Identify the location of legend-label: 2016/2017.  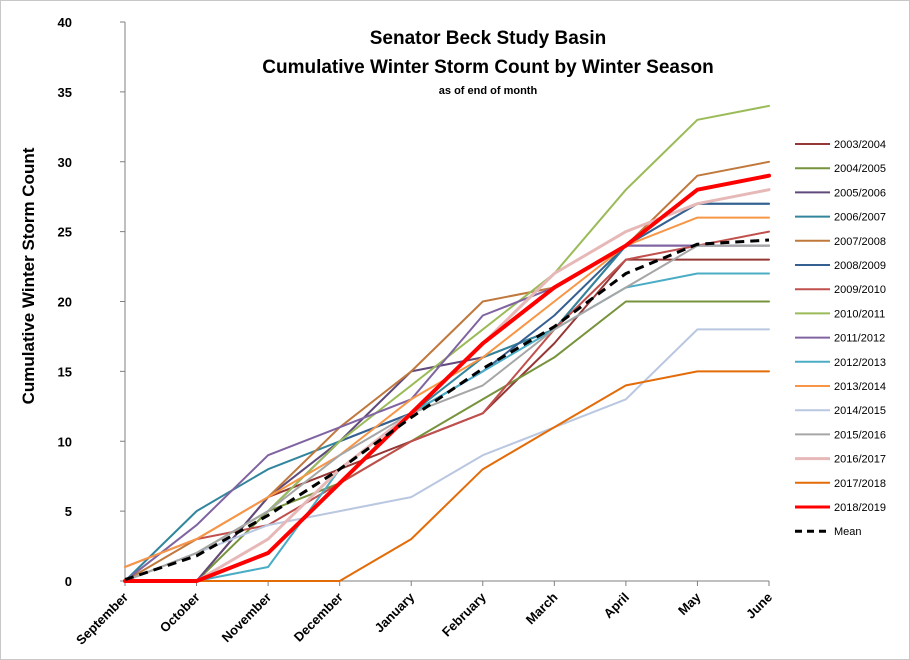
(860, 460).